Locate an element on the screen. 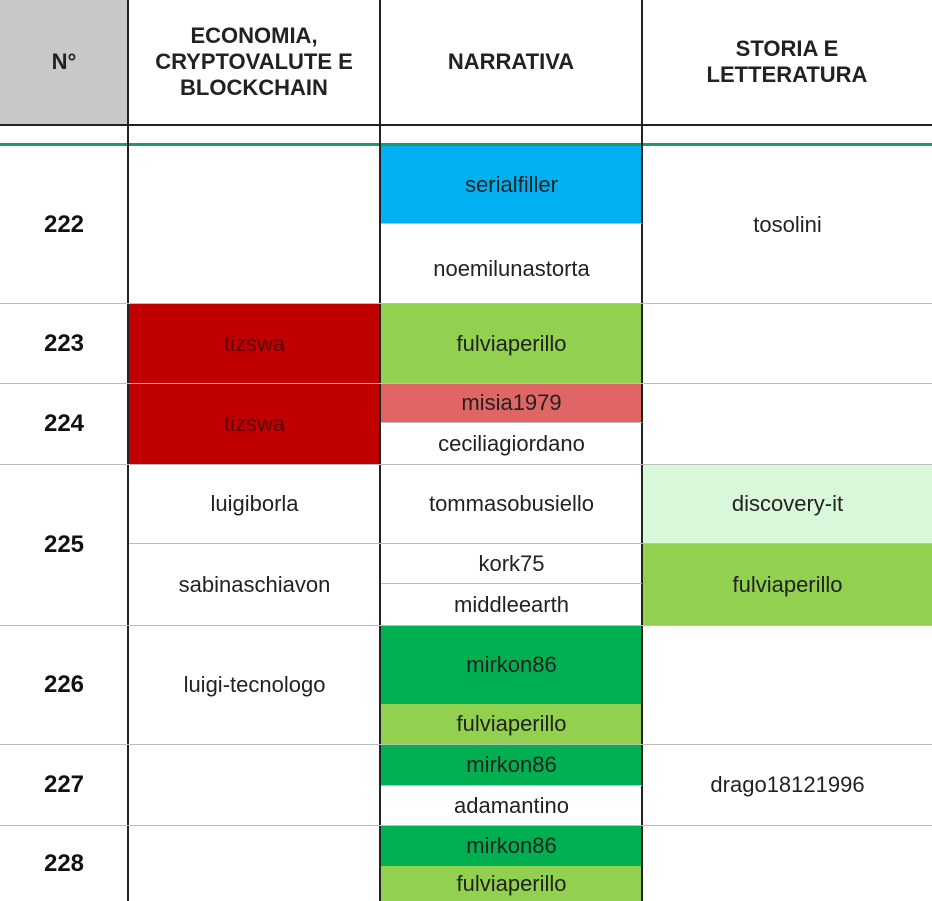 This screenshot has width=932, height=901. cell-225-economia-2: sabinaschiavon is located at coordinates (254, 584).